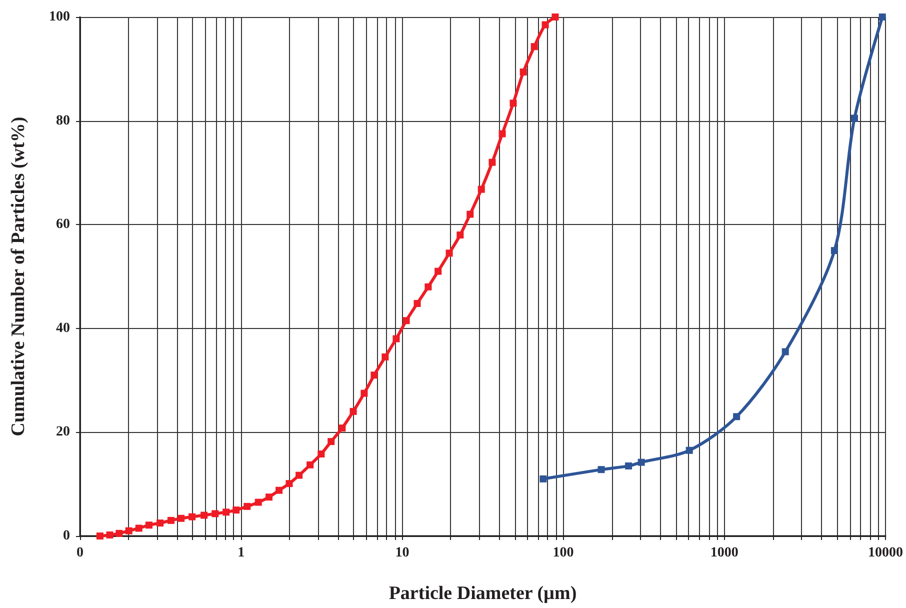 The height and width of the screenshot is (608, 906). Describe the element at coordinates (482, 593) in the screenshot. I see `x-axis-title: Particle Diameter (µm)` at that location.